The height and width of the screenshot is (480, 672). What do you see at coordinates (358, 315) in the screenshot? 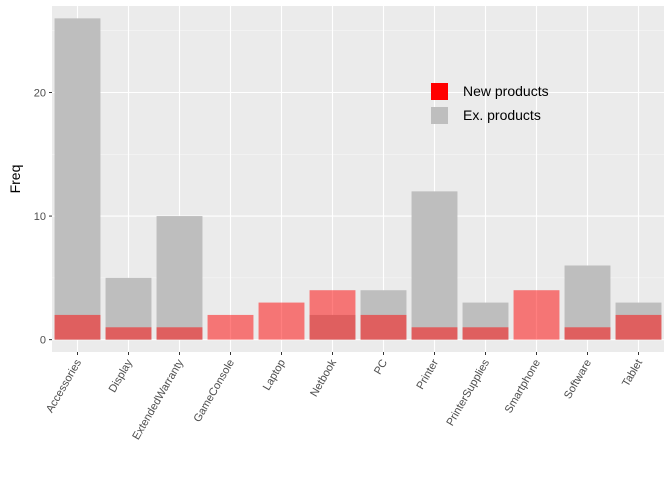
I see `new-products-bars` at bounding box center [358, 315].